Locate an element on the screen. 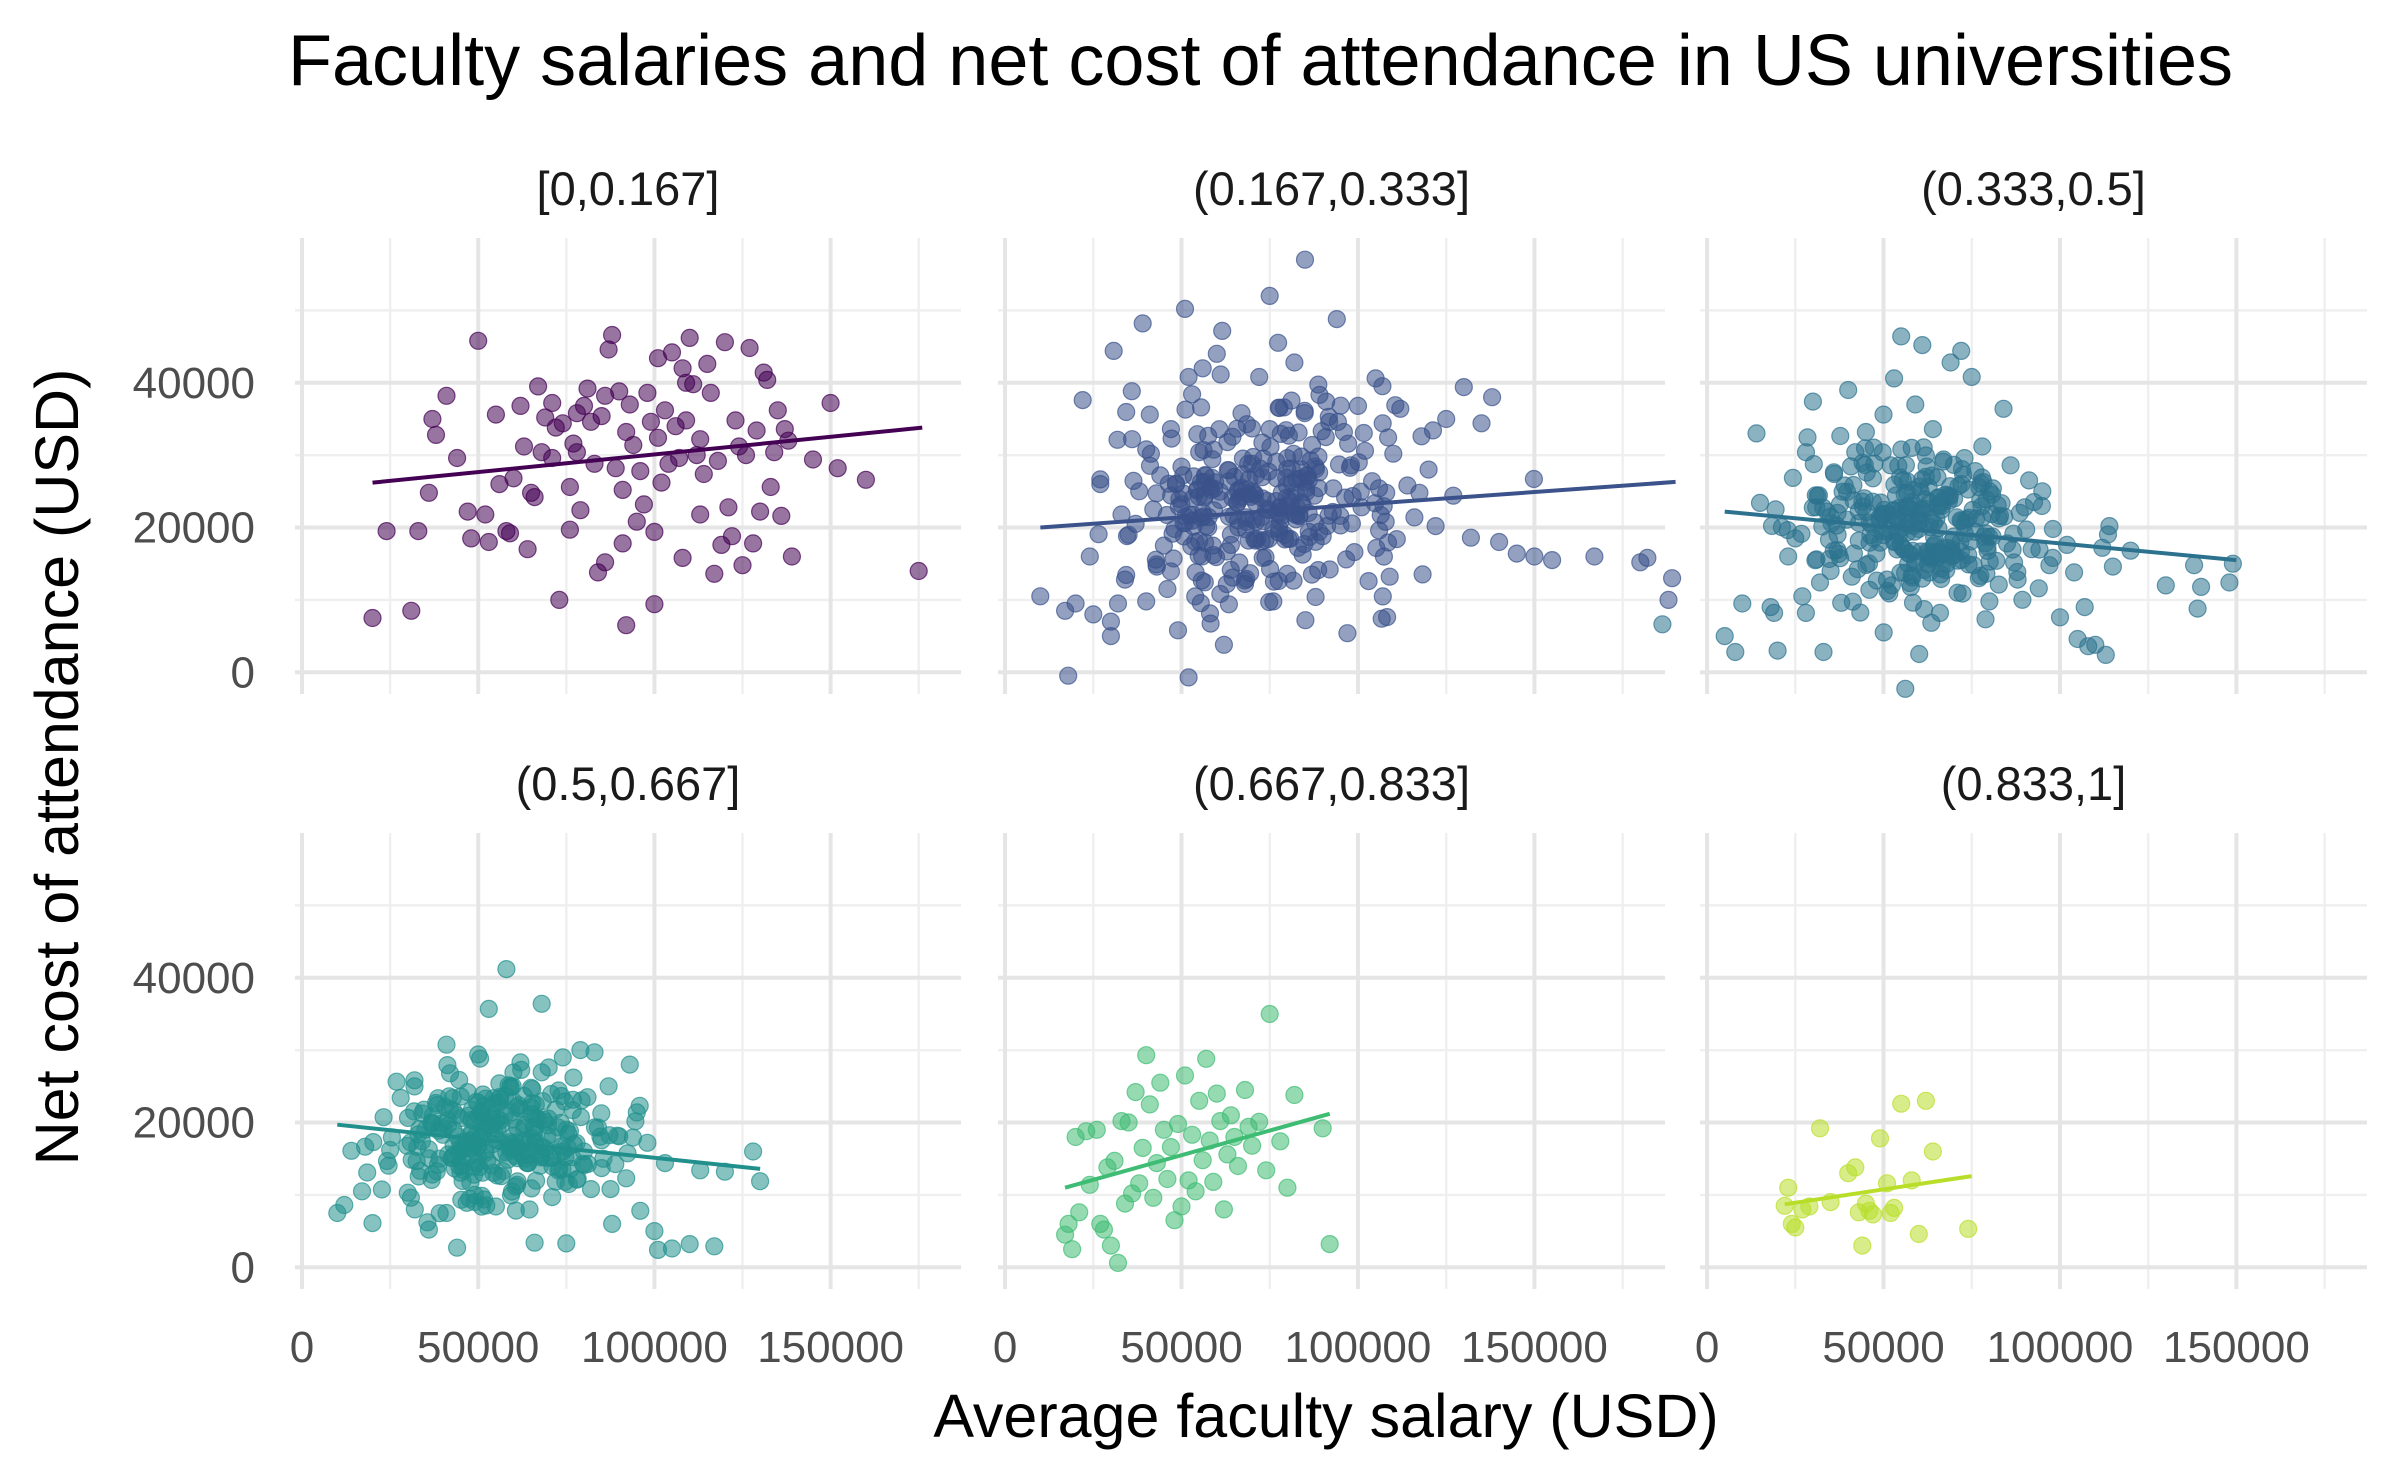  panel-3: (0.333,0.5] is located at coordinates (2010, 430).